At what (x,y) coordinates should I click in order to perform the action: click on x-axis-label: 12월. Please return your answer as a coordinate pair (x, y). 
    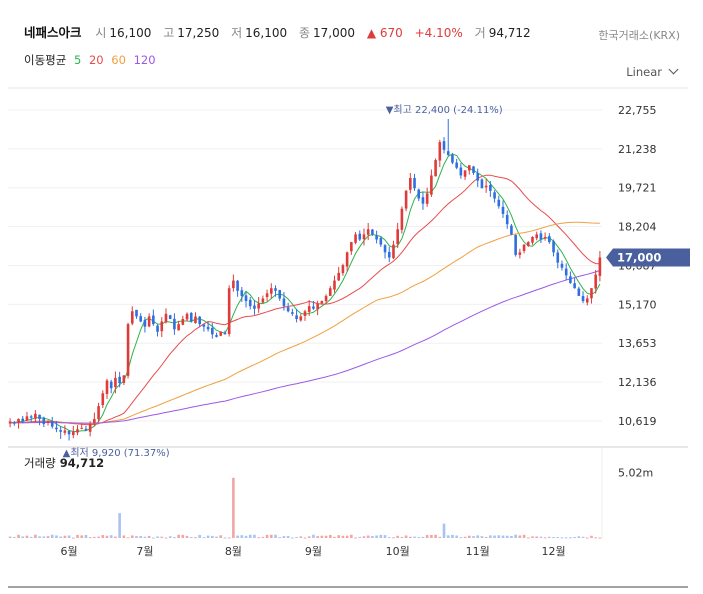
    Looking at the image, I should click on (553, 551).